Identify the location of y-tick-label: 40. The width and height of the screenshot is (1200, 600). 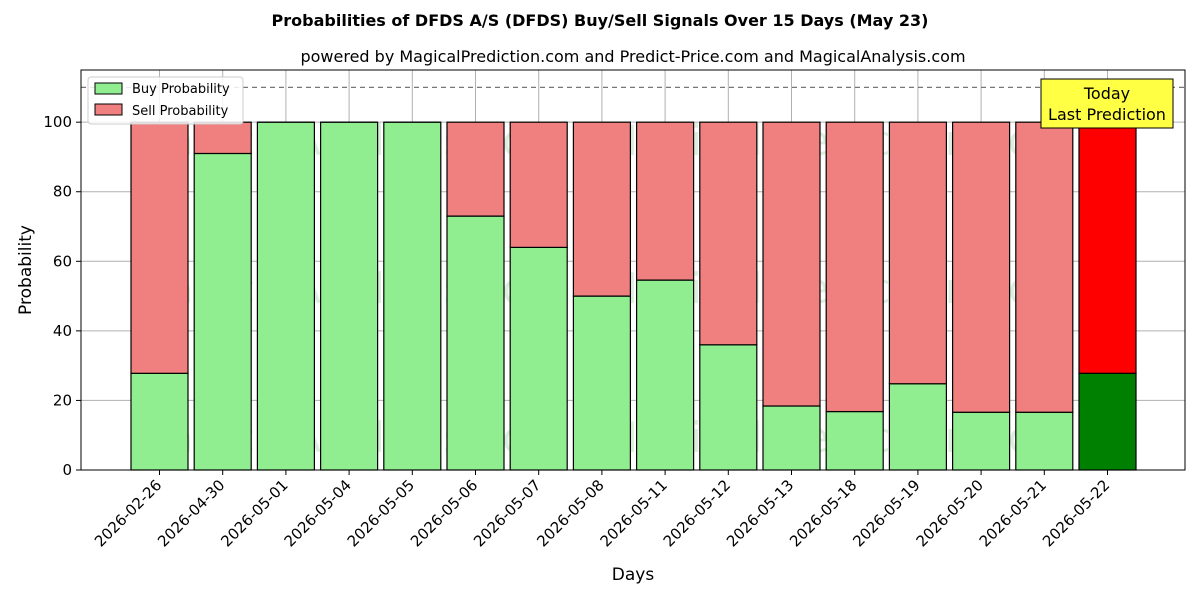
(62, 331).